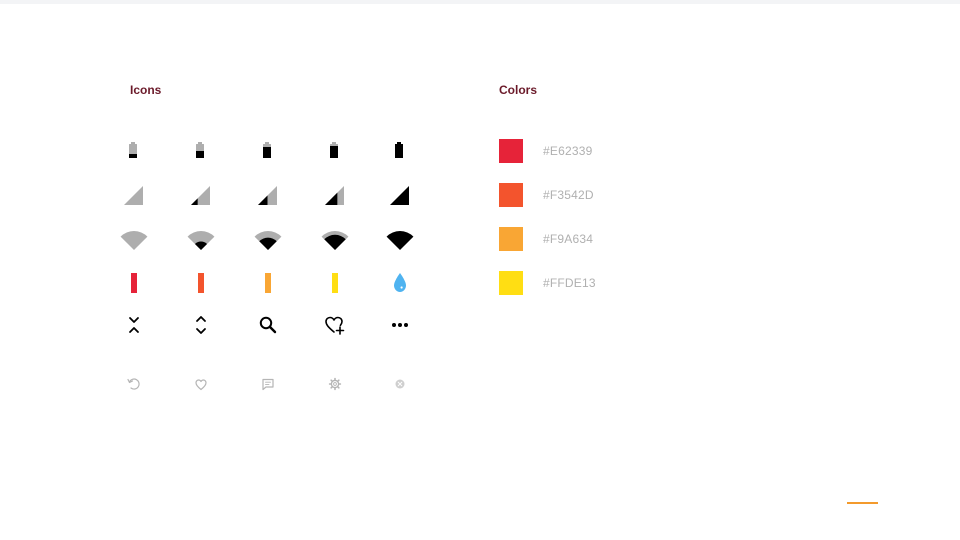 The height and width of the screenshot is (540, 960). What do you see at coordinates (335, 195) in the screenshot?
I see `signal-3-icon` at bounding box center [335, 195].